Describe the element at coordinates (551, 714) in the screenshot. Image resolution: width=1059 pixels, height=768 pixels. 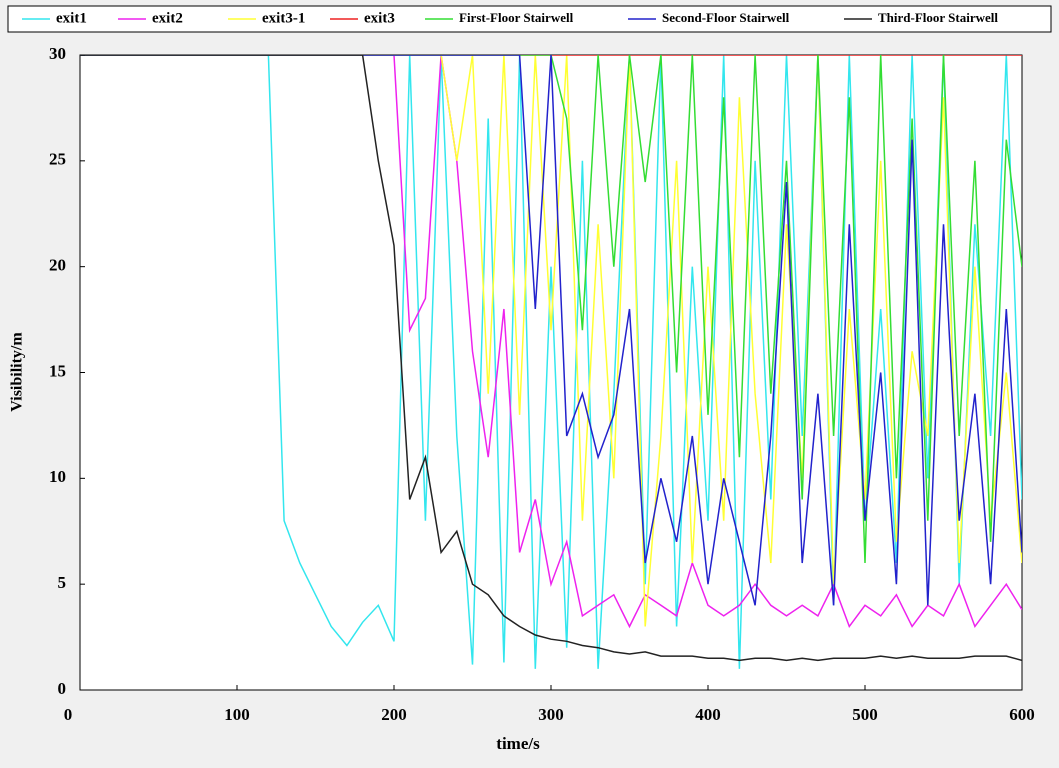
I see `x-tick-label: 300` at that location.